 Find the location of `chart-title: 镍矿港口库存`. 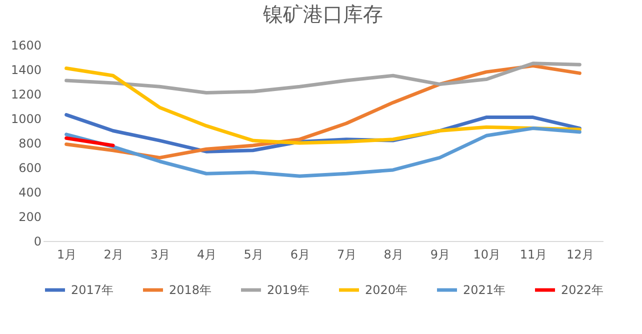

chart-title: 镍矿港口库存 is located at coordinates (322, 14).